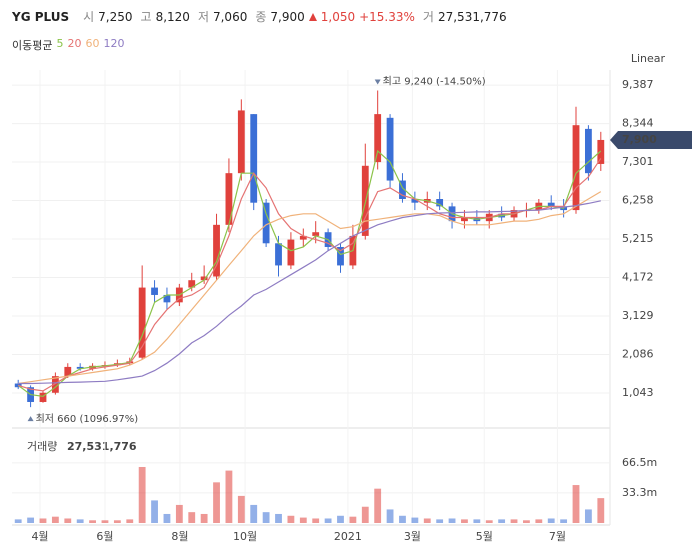 The height and width of the screenshot is (547, 698). What do you see at coordinates (639, 139) in the screenshot?
I see `price-tag-label: 7,900` at bounding box center [639, 139].